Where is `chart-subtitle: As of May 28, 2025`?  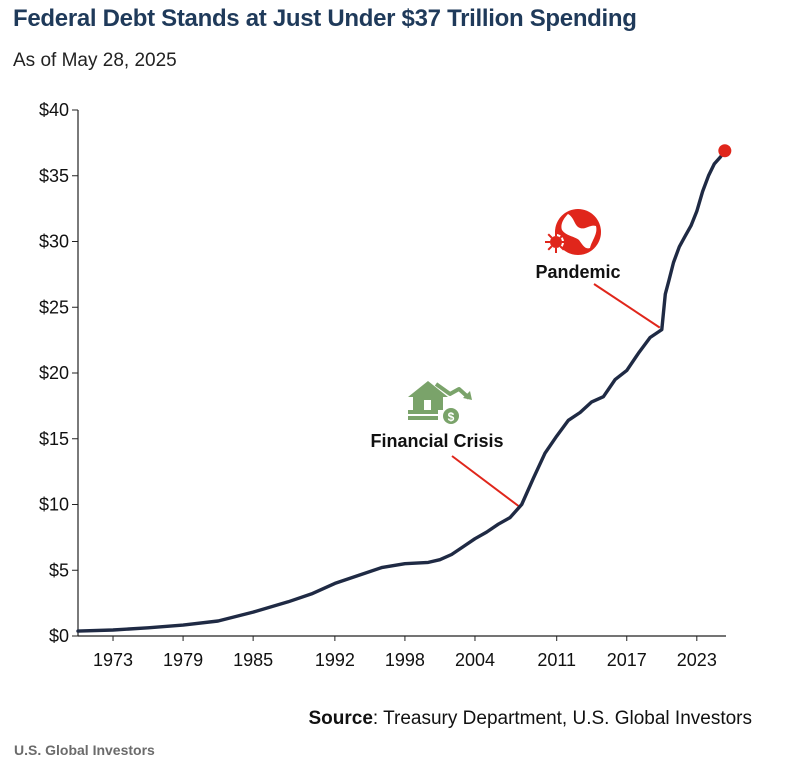
chart-subtitle: As of May 28, 2025 is located at coordinates (95, 60).